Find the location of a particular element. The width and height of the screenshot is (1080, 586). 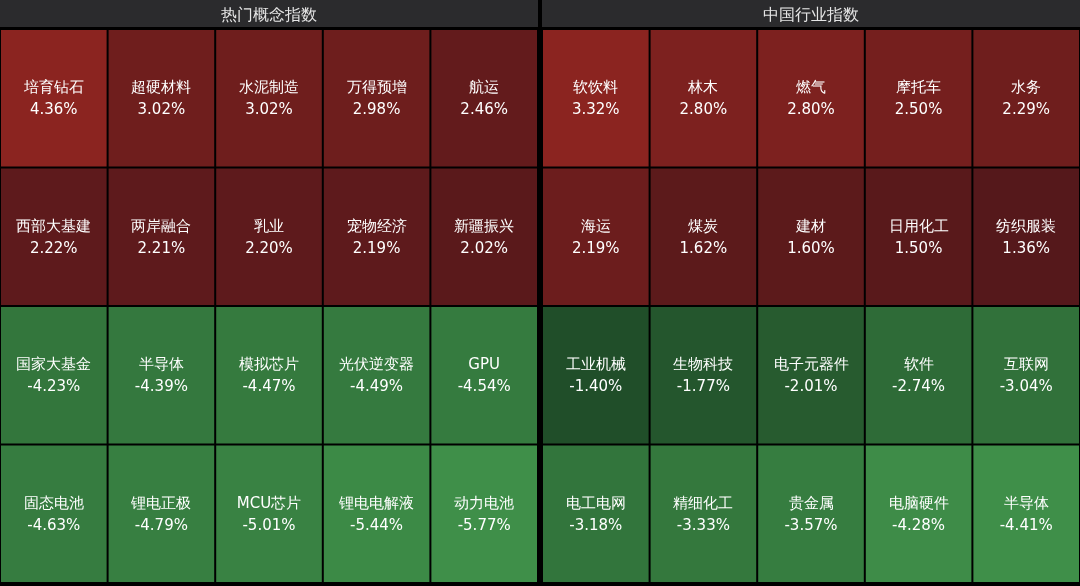

category-label: 林木 is located at coordinates (703, 87).